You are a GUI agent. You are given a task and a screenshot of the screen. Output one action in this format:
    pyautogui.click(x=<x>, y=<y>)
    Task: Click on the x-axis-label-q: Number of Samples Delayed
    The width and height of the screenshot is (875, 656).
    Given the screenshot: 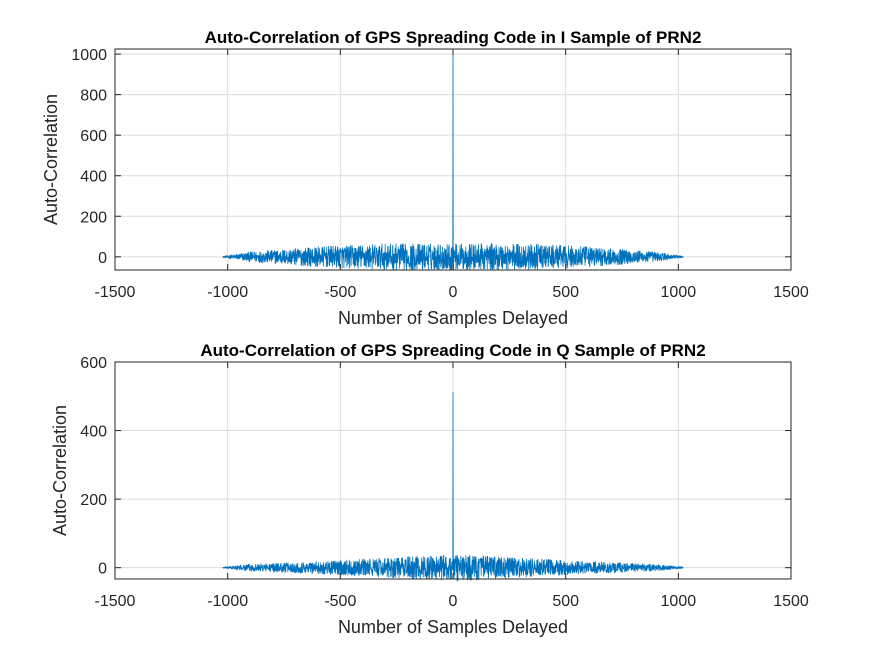 What is the action you would take?
    pyautogui.click(x=453, y=627)
    